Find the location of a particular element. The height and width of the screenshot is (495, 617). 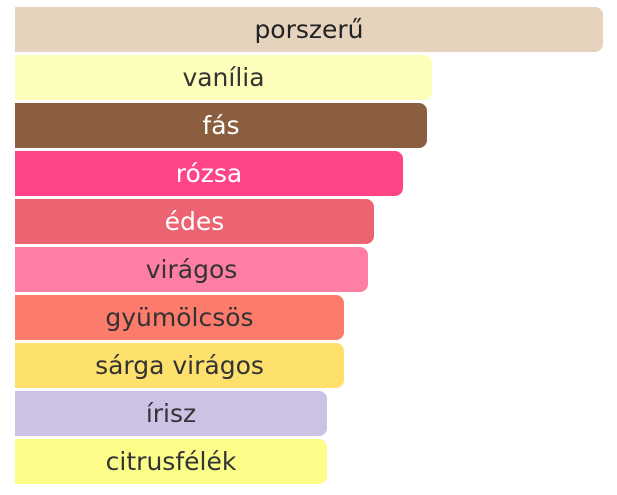

bar-label-6: gyümölcsös is located at coordinates (179, 317).